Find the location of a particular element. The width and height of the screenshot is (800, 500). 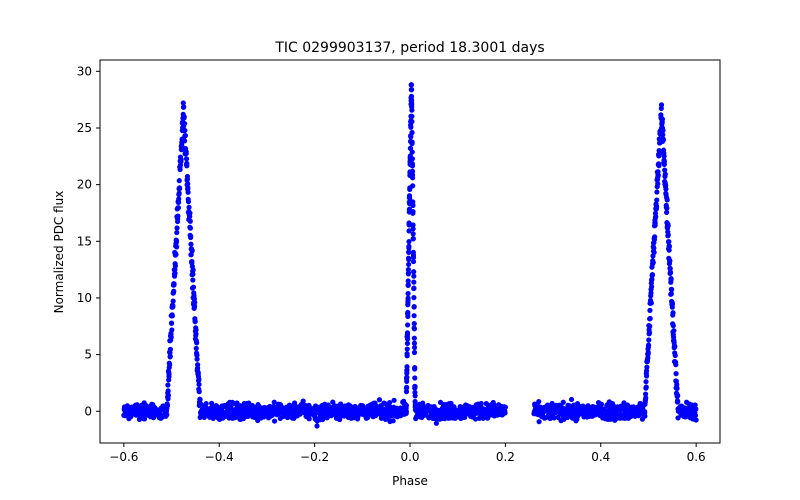

chart-title: TIC 0299903137, period 18.3001 days is located at coordinates (409, 48).